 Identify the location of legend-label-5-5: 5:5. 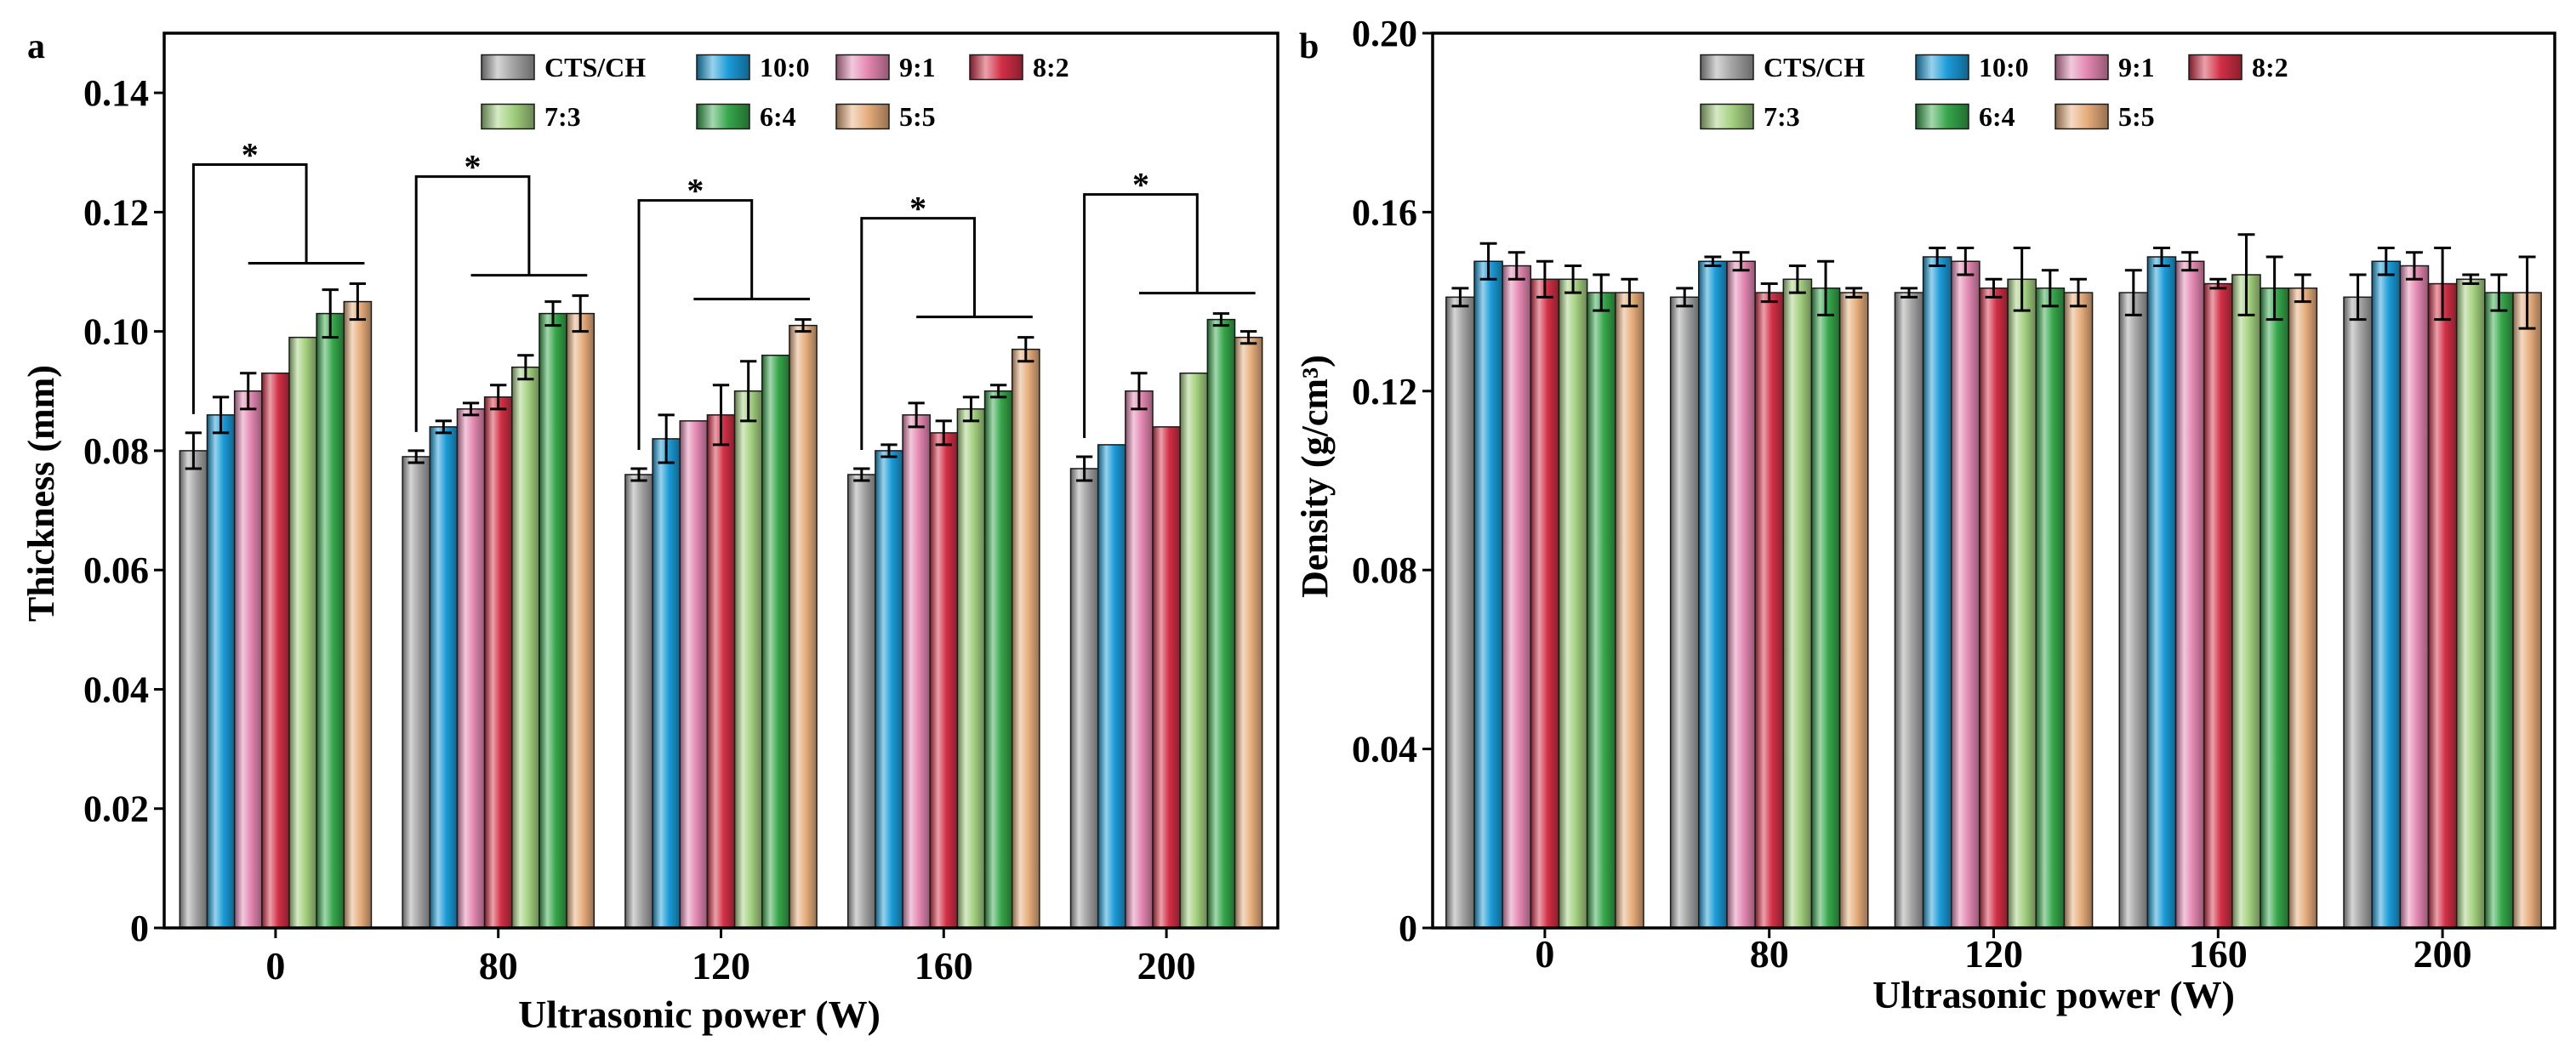
(2136, 117).